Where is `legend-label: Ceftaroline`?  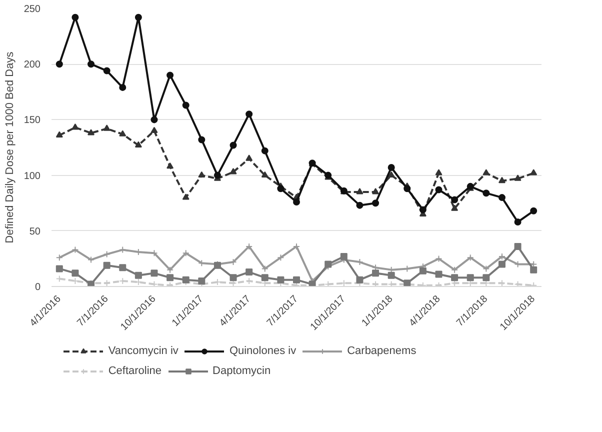
legend-label: Ceftaroline is located at coordinates (135, 371).